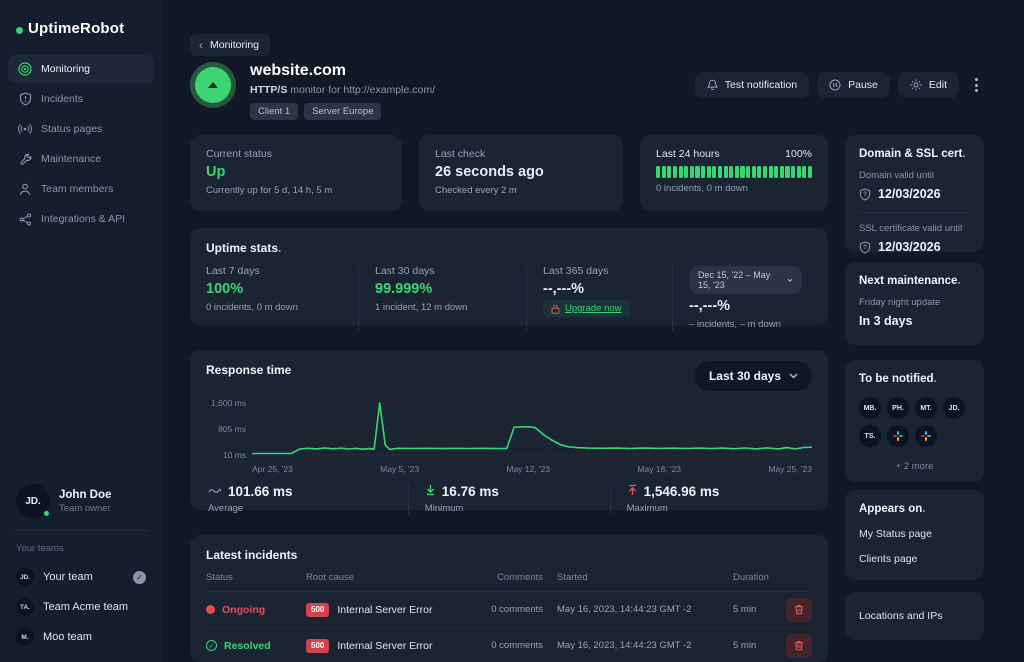 Image resolution: width=1024 pixels, height=662 pixels. Describe the element at coordinates (853, 85) in the screenshot. I see `pause-button: Pause` at that location.